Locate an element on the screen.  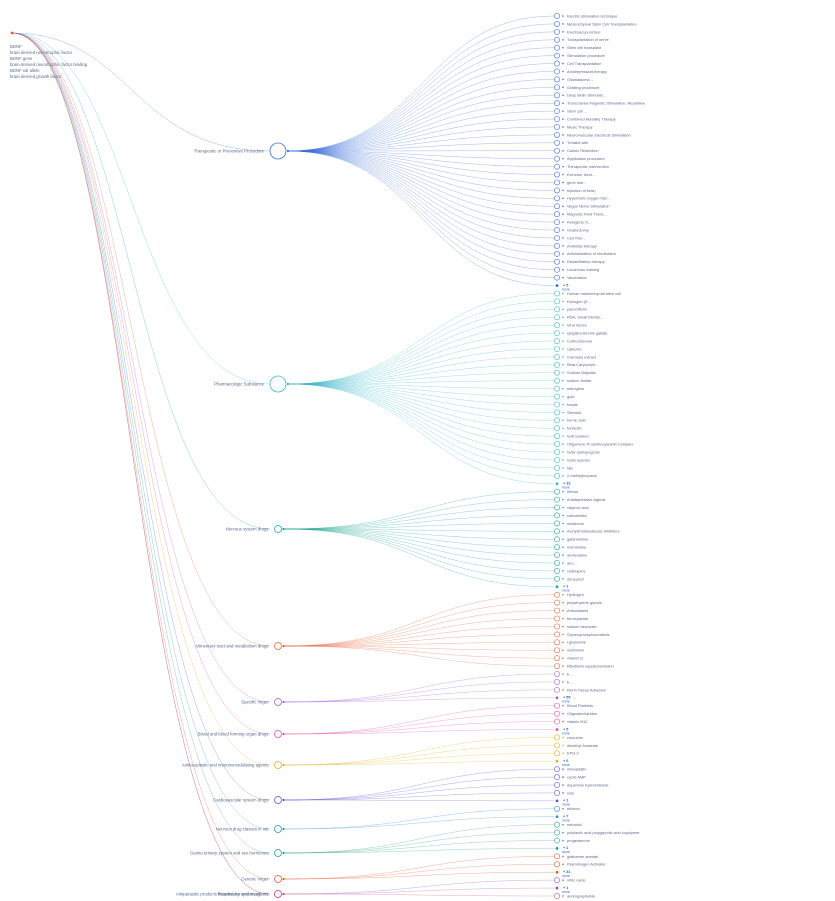
category-node-alimentary-tract-and-metabolism-drugs is located at coordinates (278, 646).